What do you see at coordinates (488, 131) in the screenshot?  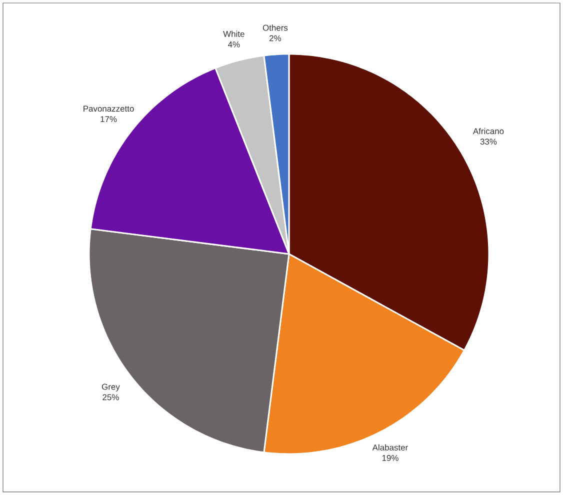 I see `slice-label: Africano` at bounding box center [488, 131].